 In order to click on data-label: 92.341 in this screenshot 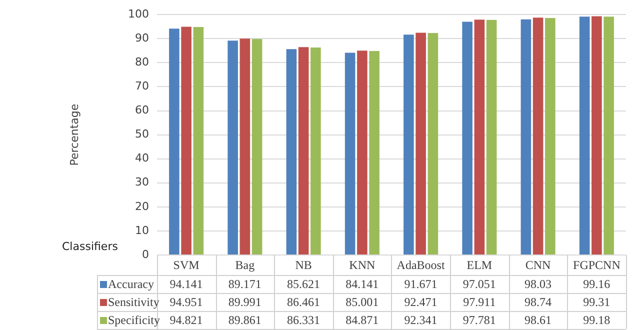, I will do `click(421, 320)`.